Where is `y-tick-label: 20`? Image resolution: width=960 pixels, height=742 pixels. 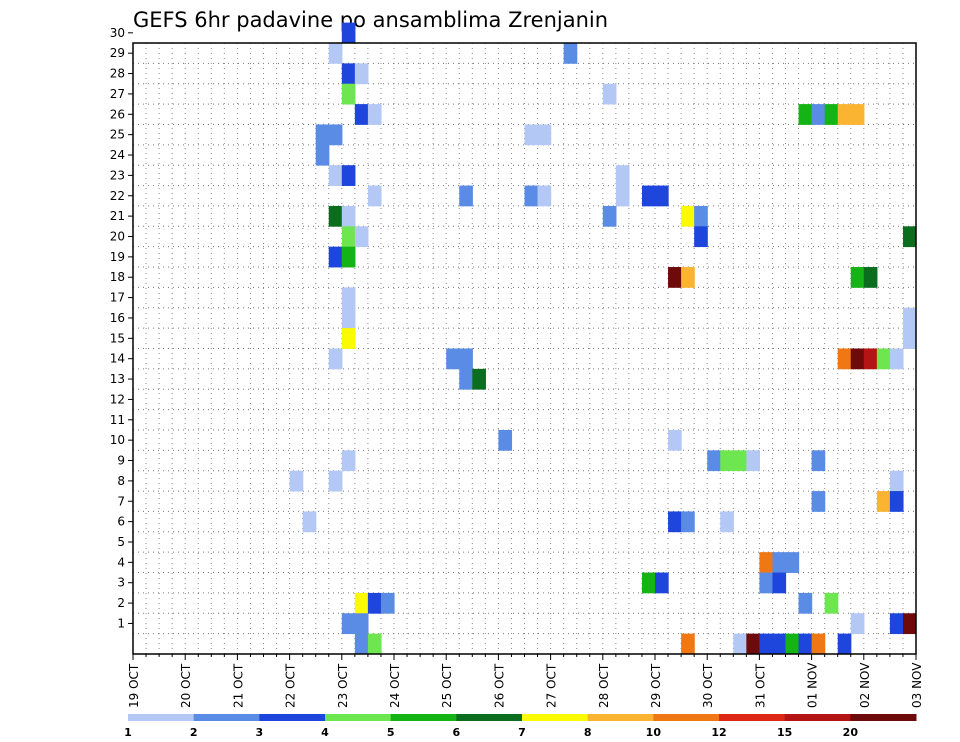 y-tick-label: 20 is located at coordinates (117, 236).